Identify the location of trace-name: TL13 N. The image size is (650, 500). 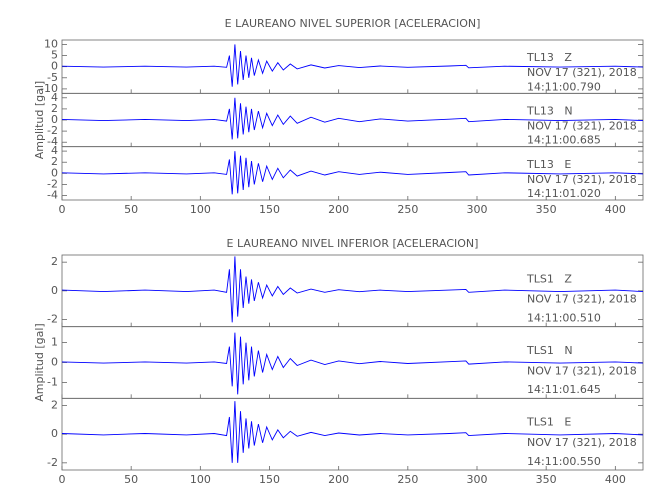
(549, 110).